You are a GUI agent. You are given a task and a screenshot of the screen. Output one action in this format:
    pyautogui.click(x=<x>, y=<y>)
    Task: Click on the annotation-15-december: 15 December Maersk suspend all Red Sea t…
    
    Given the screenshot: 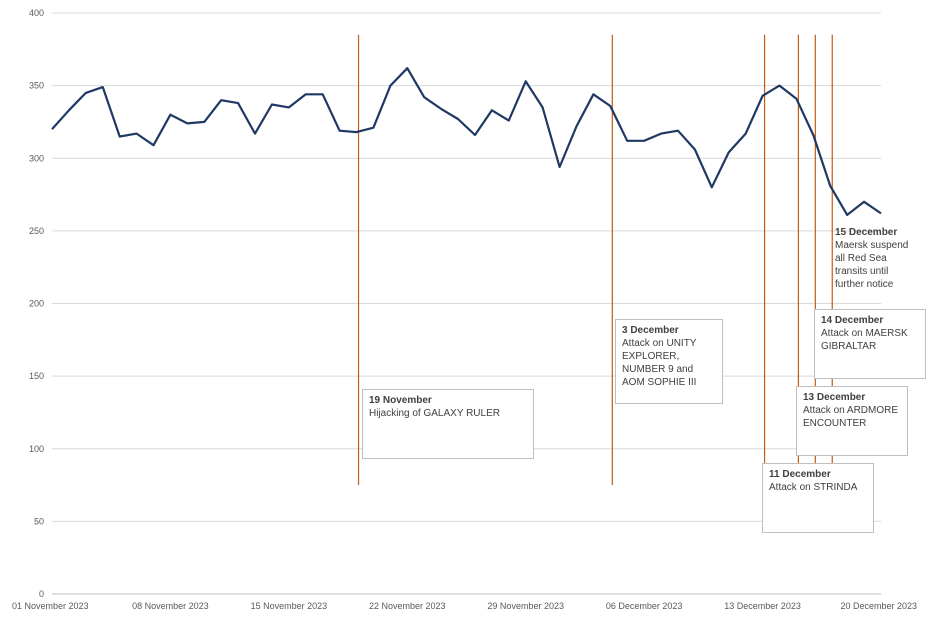 What is the action you would take?
    pyautogui.click(x=872, y=261)
    